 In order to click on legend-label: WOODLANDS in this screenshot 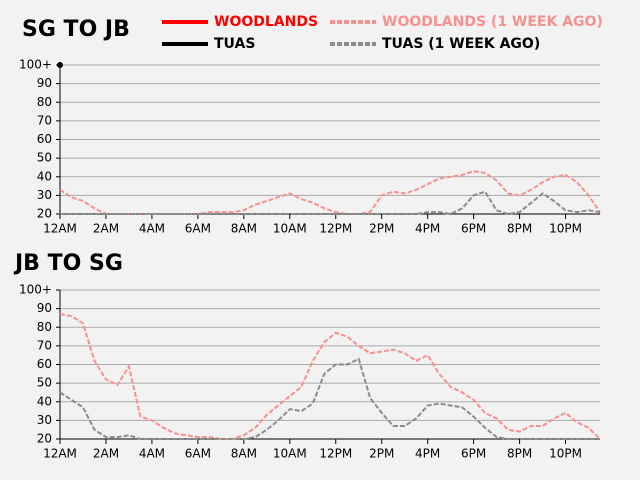, I will do `click(266, 22)`.